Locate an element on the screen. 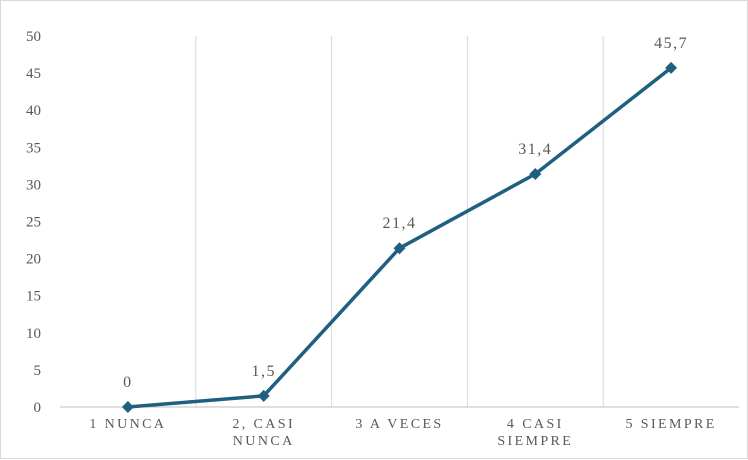 The width and height of the screenshot is (748, 460). y-tick-label: 40 is located at coordinates (33, 111).